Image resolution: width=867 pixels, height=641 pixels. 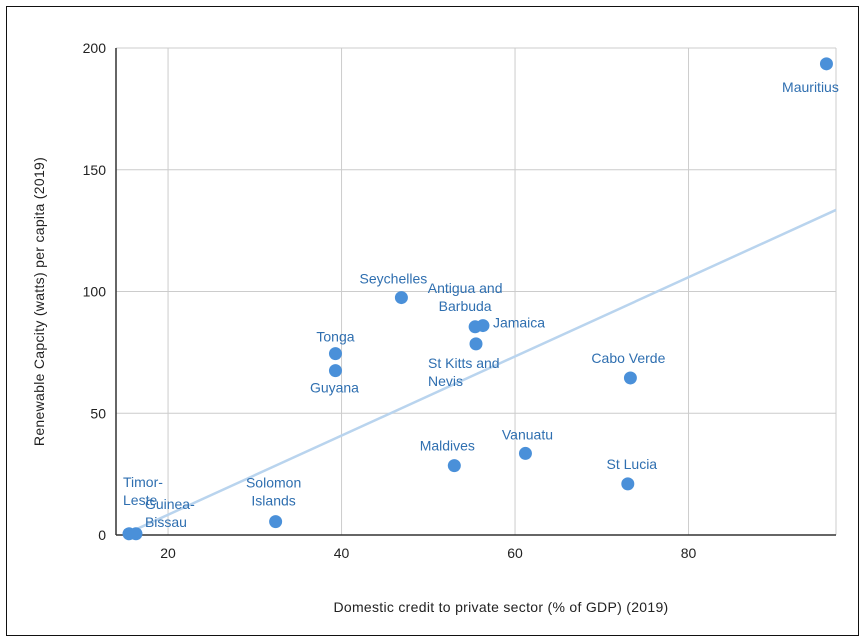 I want to click on point-label: Maldives, so click(x=447, y=446).